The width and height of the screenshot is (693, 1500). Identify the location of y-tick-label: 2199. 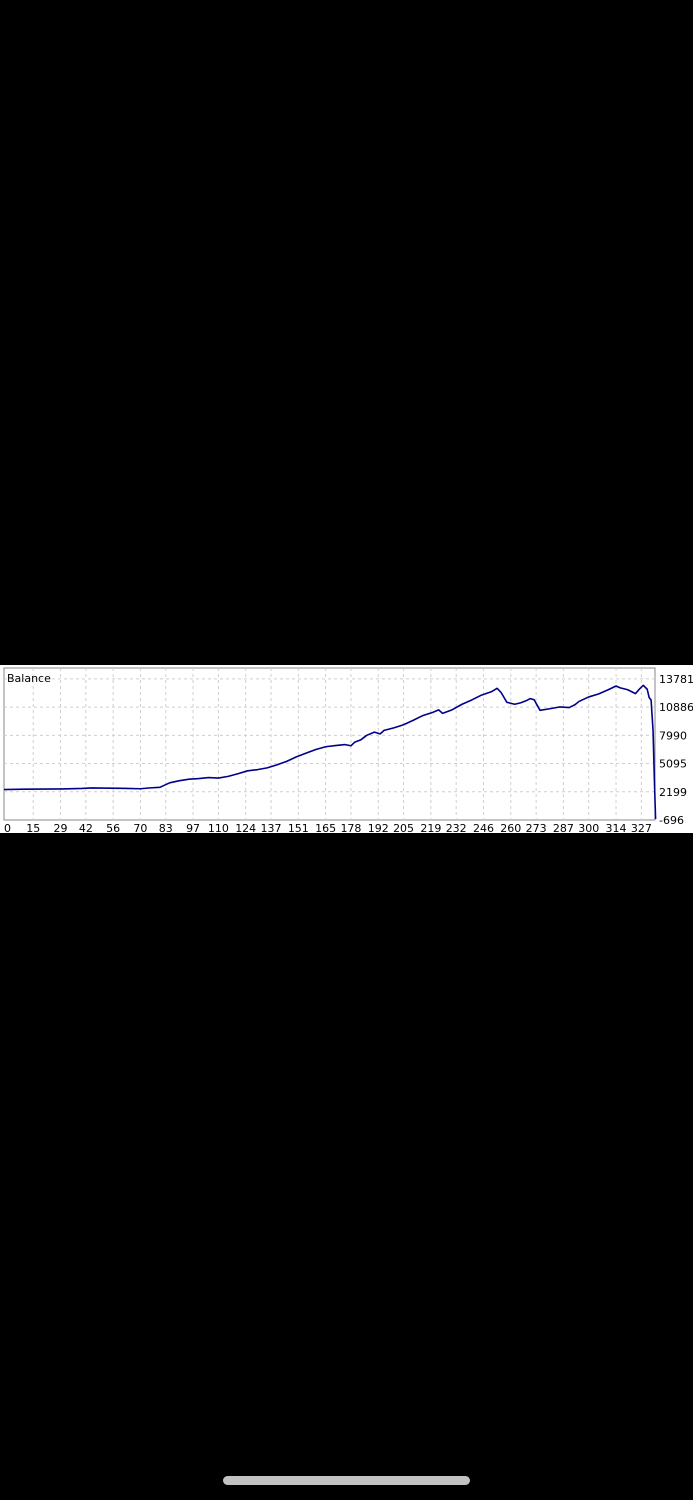
(673, 792).